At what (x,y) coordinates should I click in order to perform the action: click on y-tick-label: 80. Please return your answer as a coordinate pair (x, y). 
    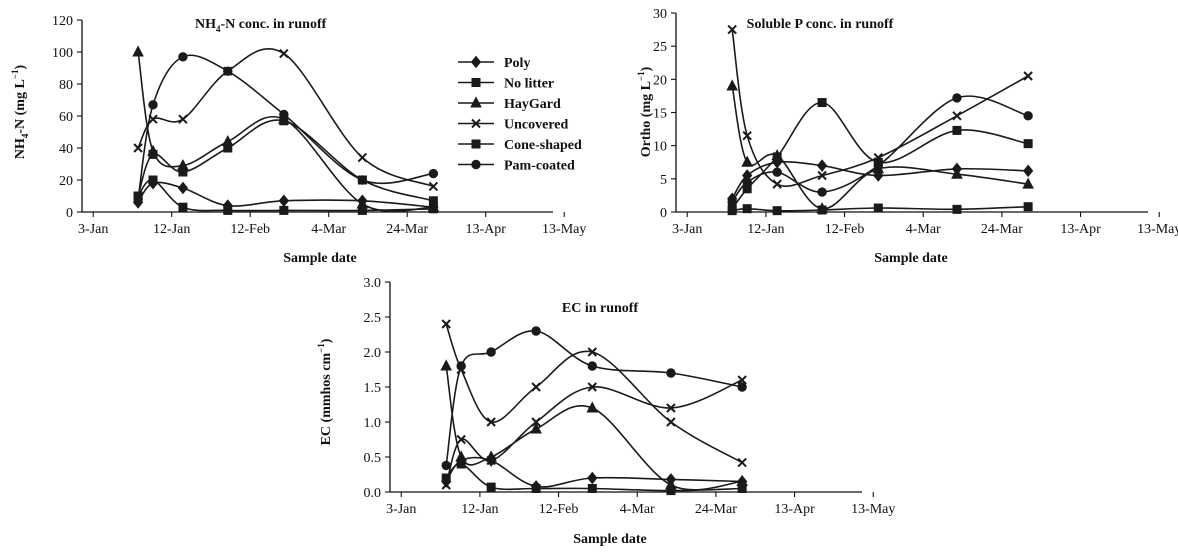
    Looking at the image, I should click on (66, 85).